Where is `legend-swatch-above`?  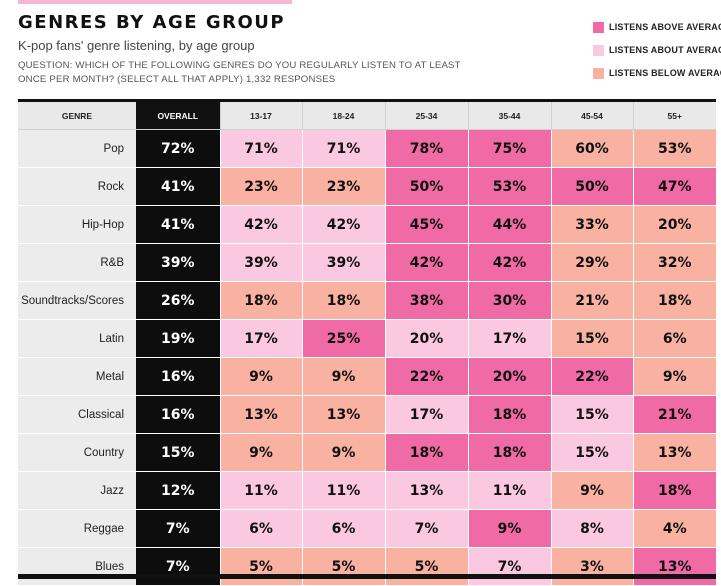
legend-swatch-above is located at coordinates (598, 27).